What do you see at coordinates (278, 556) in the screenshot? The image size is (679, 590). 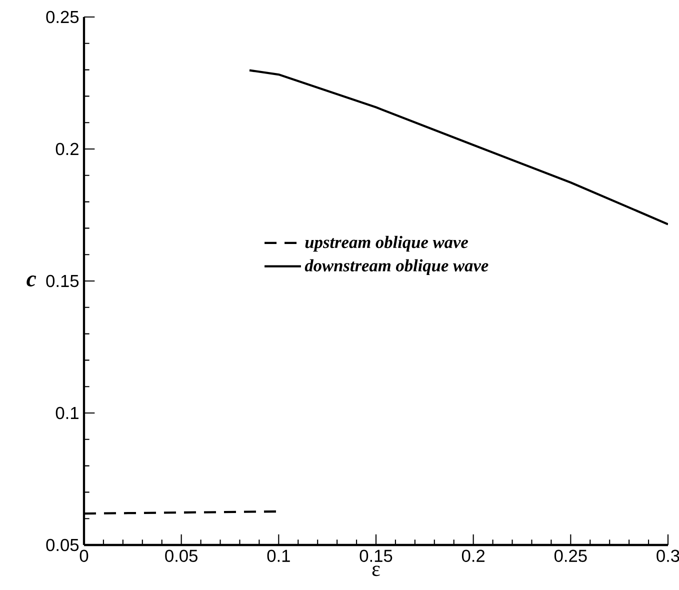 I see `x-tick-label: 0.1` at bounding box center [278, 556].